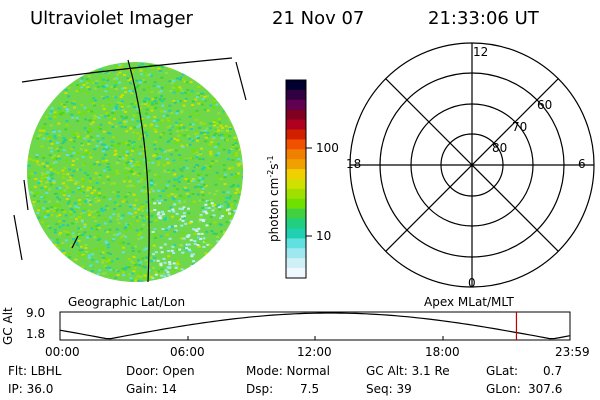 This screenshot has width=600, height=400. I want to click on color-scale-bar, so click(296, 179).